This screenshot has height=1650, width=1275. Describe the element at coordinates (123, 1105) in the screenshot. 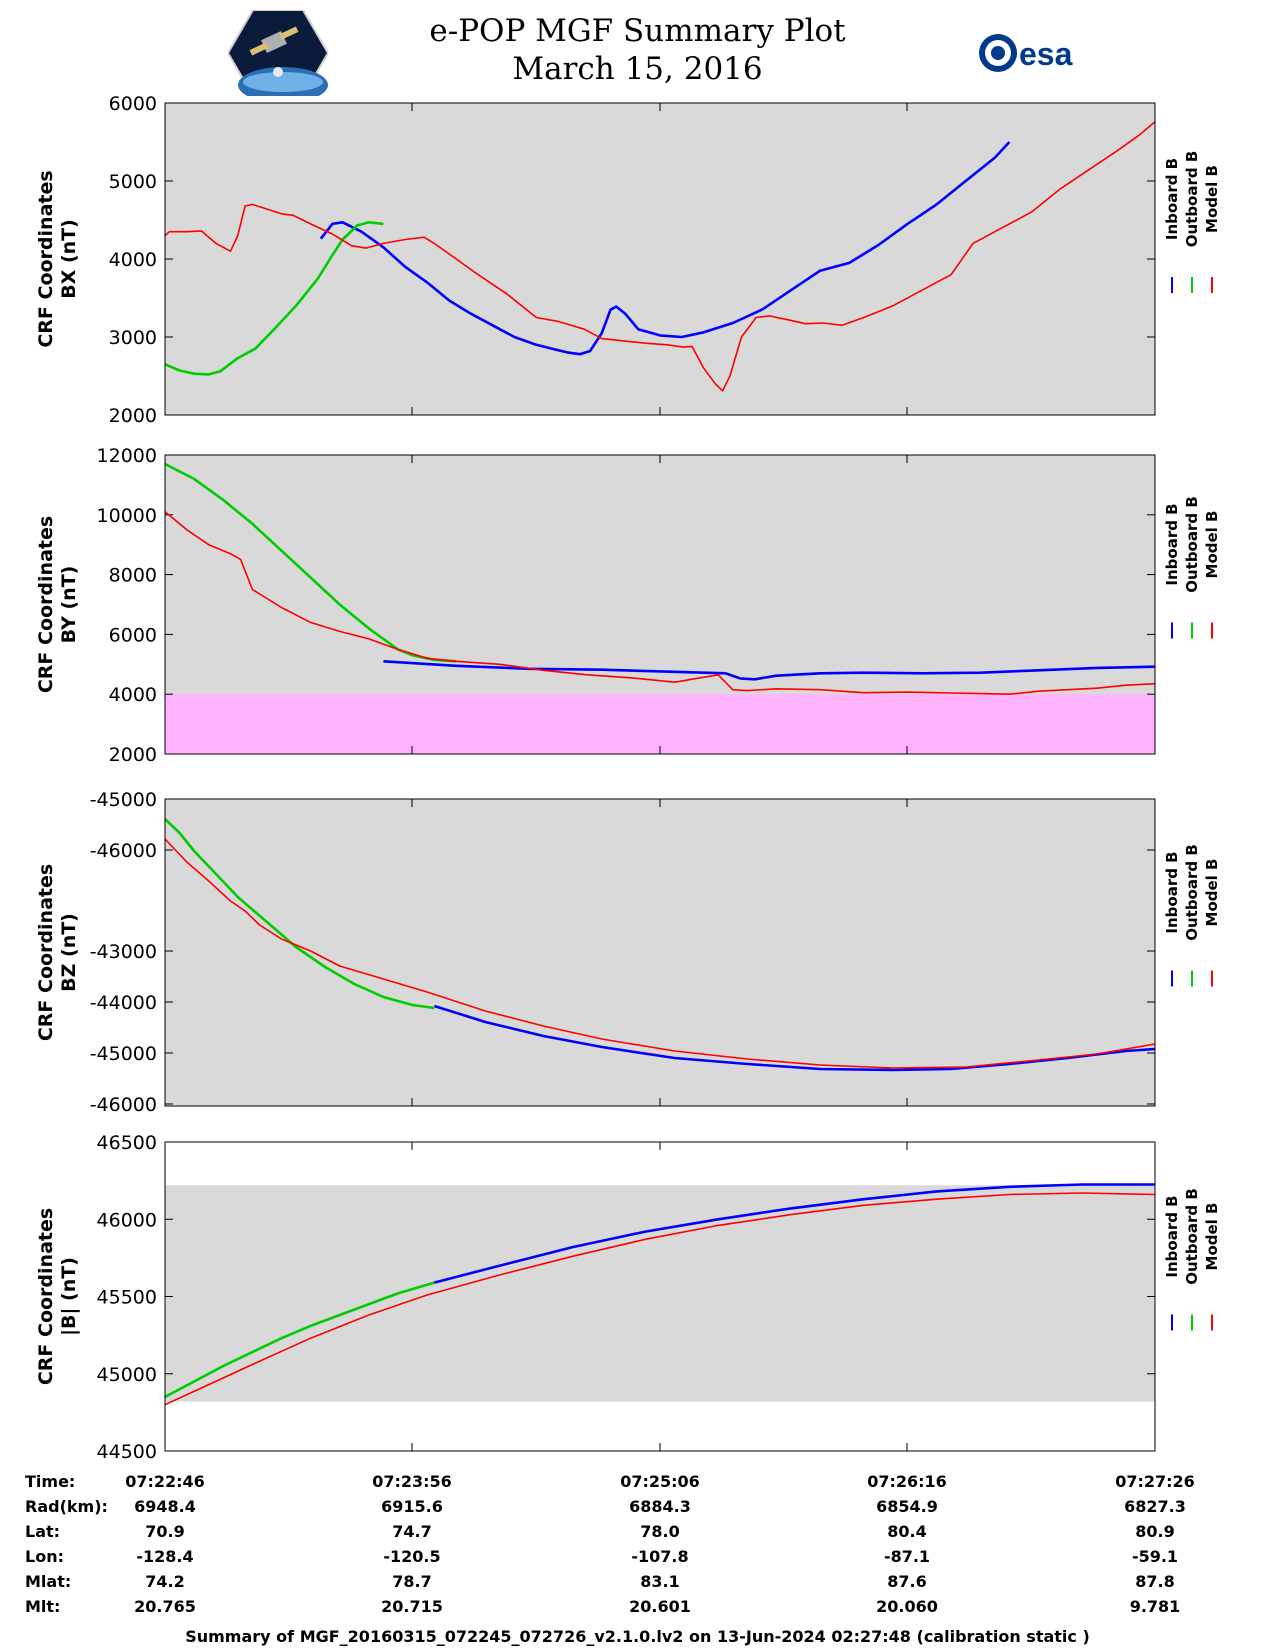

I see `y-tick-label: -46000` at that location.